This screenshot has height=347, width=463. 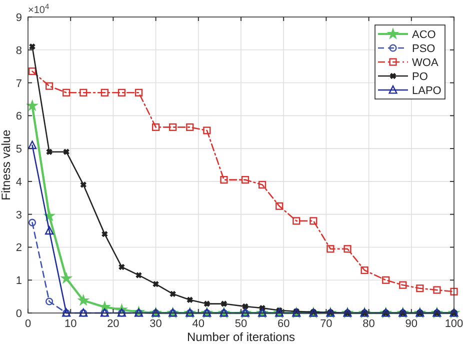 What do you see at coordinates (19, 150) in the screenshot?
I see `y-tick-label: 5` at bounding box center [19, 150].